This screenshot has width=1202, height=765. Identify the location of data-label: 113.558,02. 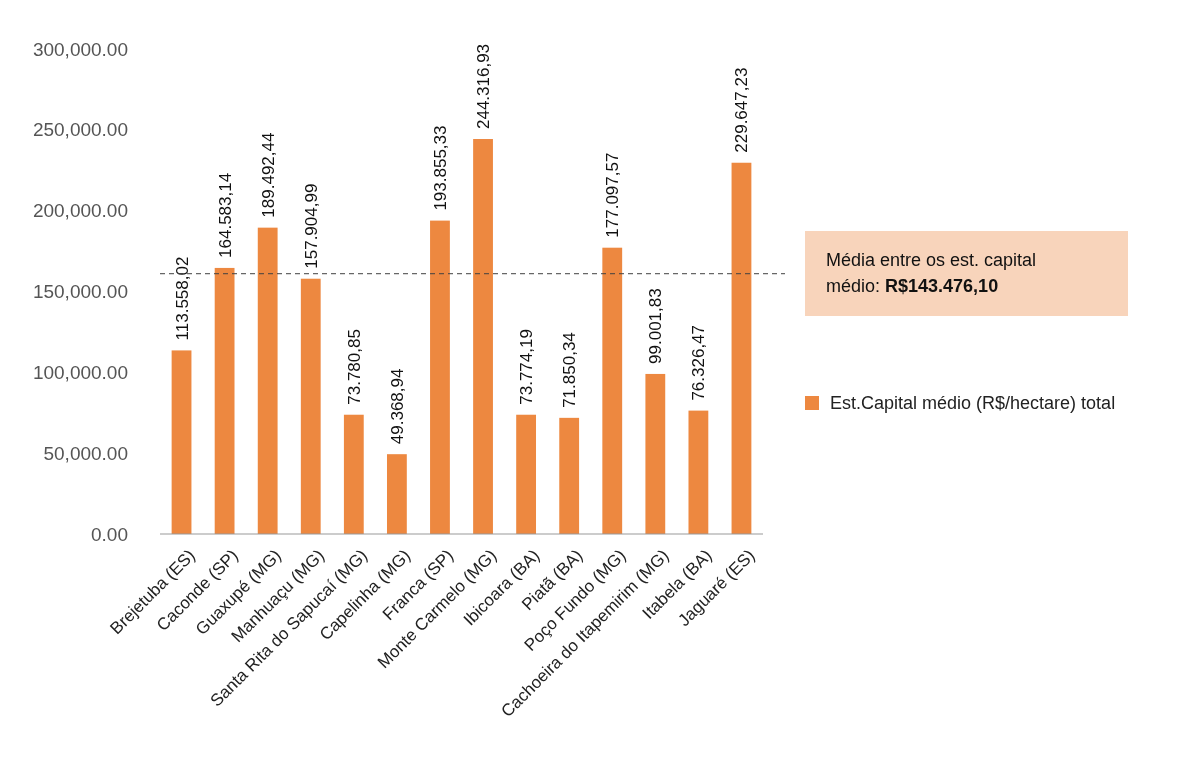
(182, 298).